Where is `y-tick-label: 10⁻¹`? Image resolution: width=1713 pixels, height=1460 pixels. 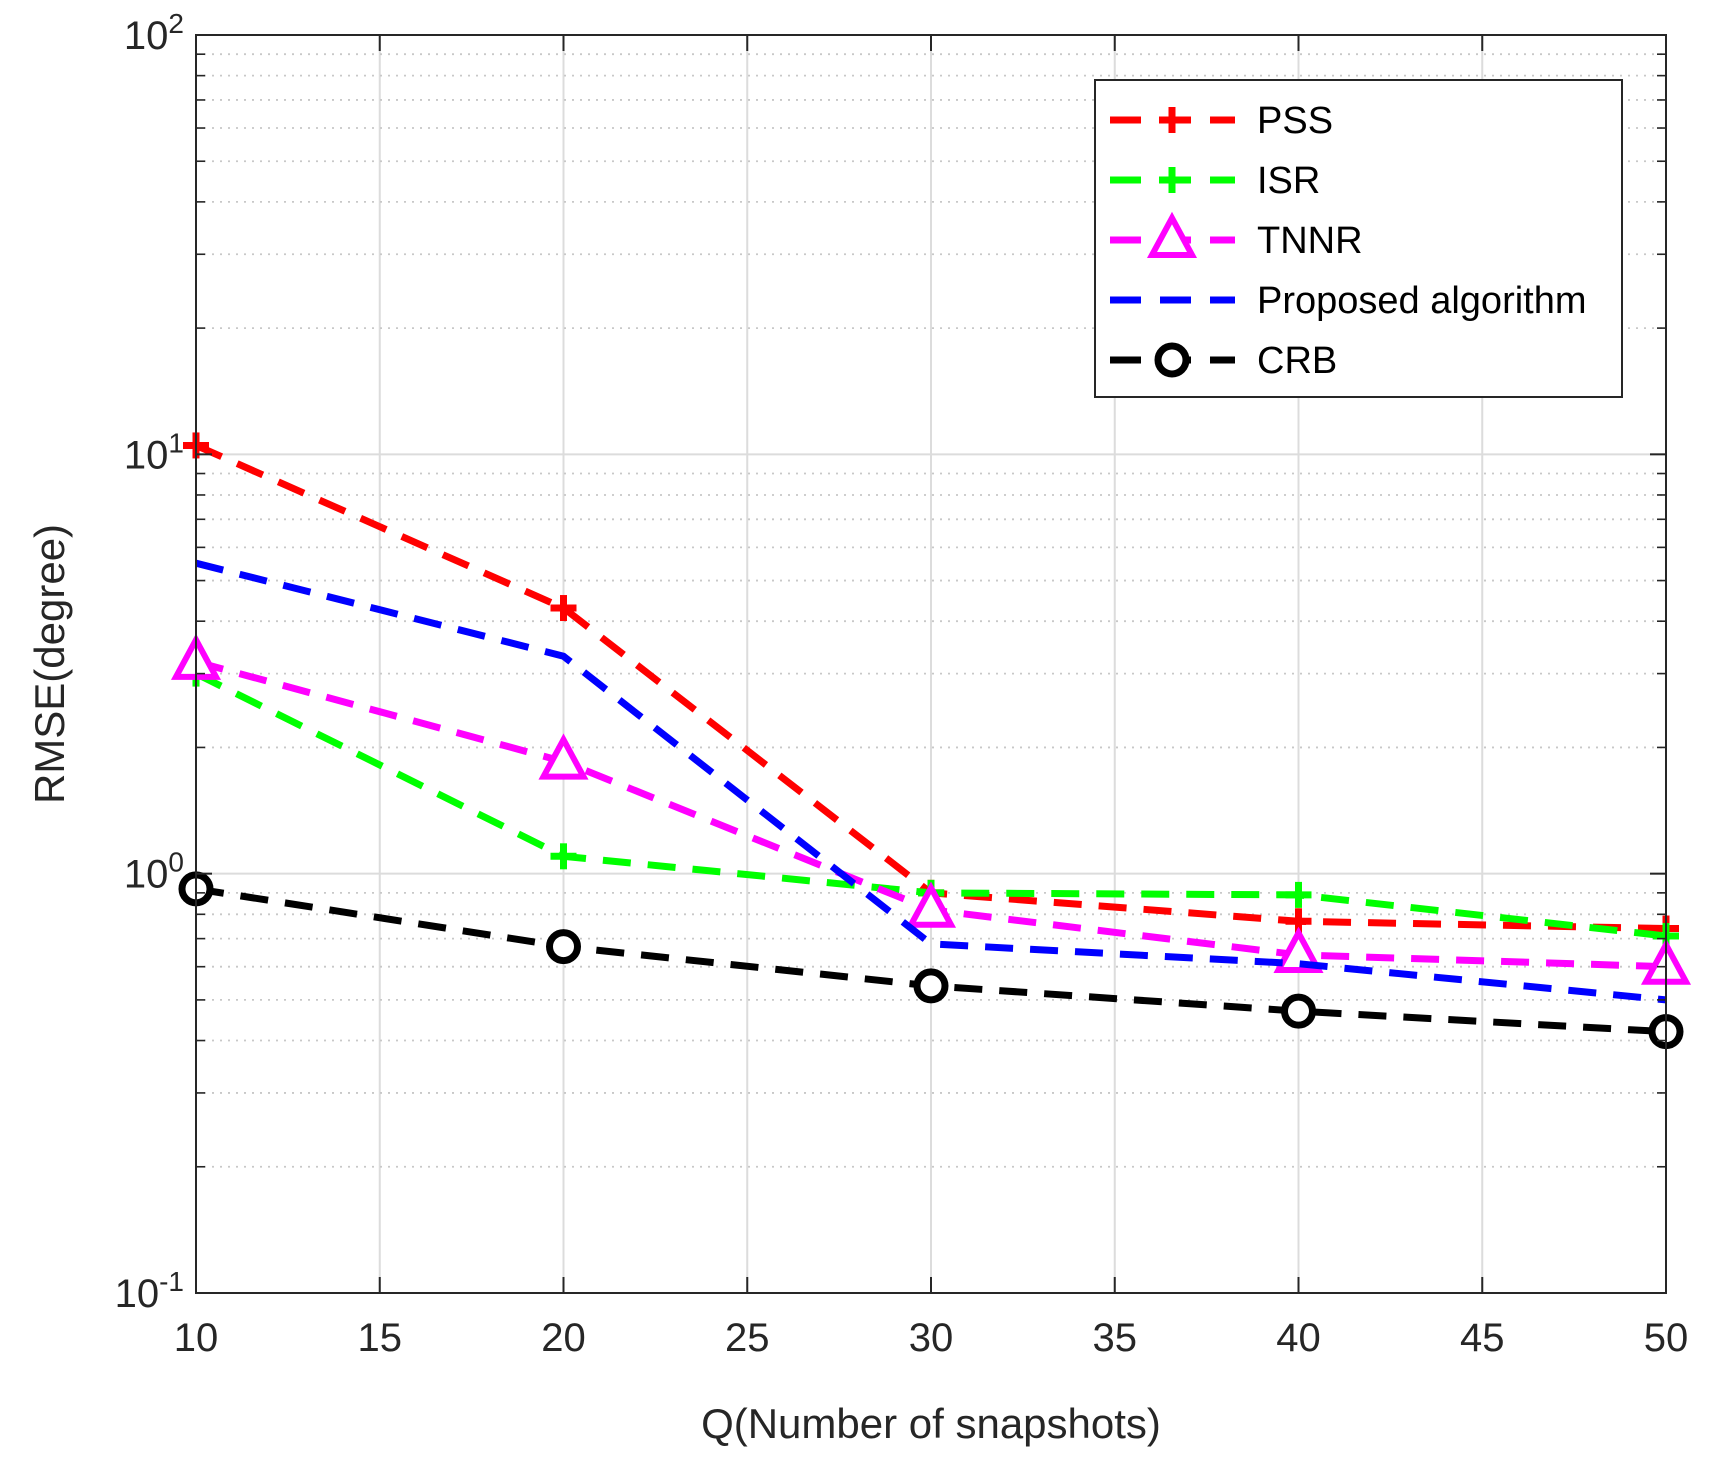 y-tick-label: 10⁻¹ is located at coordinates (149, 1291).